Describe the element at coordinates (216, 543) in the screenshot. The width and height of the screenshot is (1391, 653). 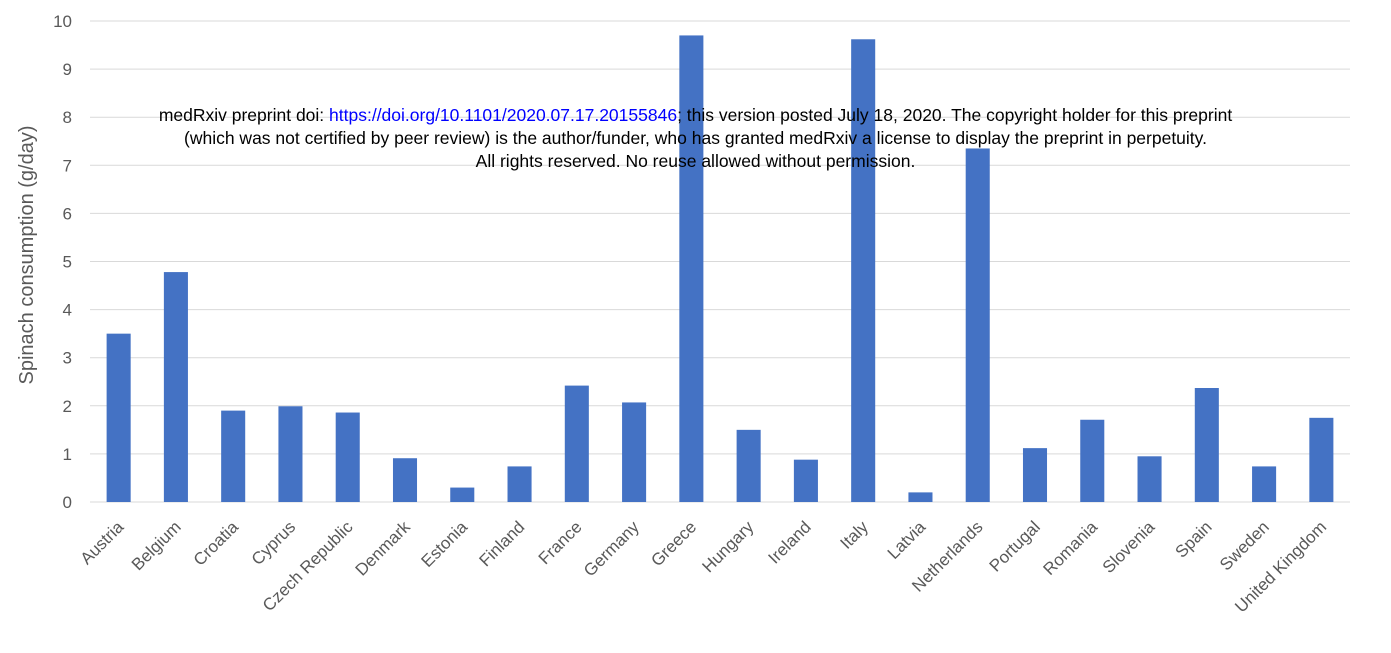
I see `x-tick-label: Croatia` at that location.